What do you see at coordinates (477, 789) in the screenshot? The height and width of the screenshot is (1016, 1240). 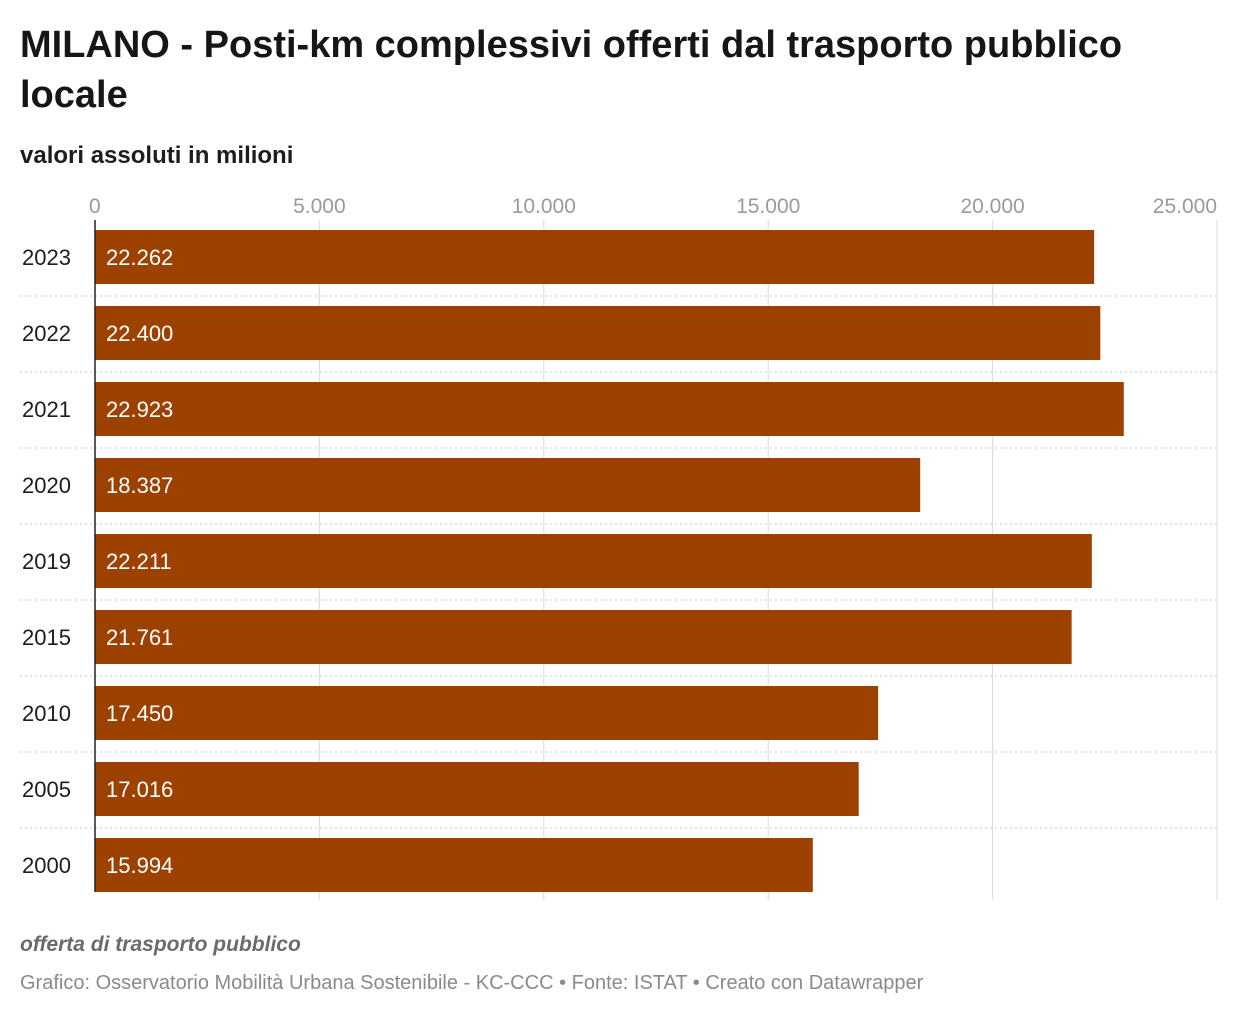 I see `bar-2005` at bounding box center [477, 789].